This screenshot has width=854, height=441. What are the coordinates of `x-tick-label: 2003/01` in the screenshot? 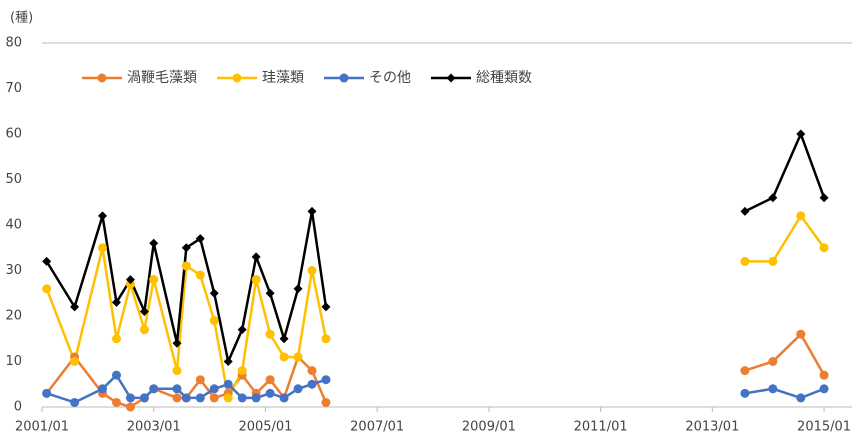 It's located at (154, 427).